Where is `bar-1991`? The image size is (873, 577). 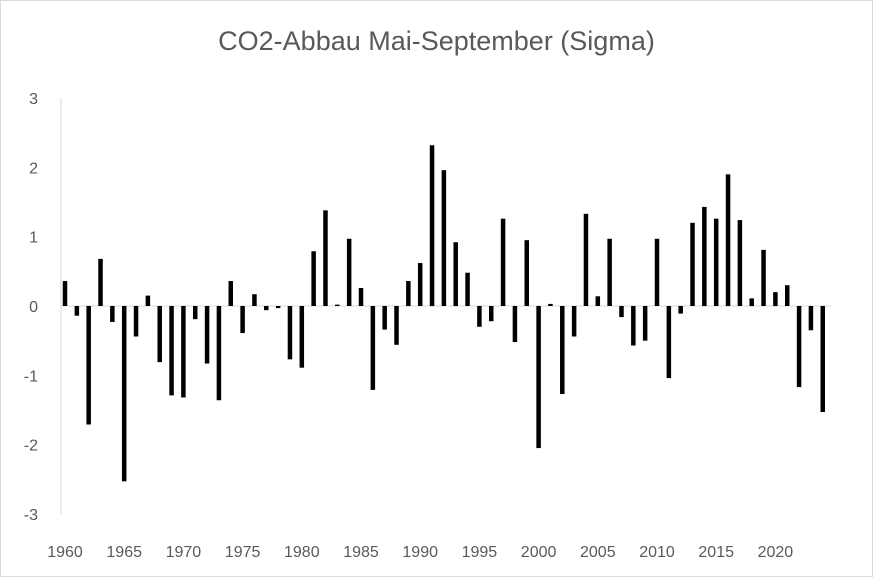
bar-1991 is located at coordinates (432, 225).